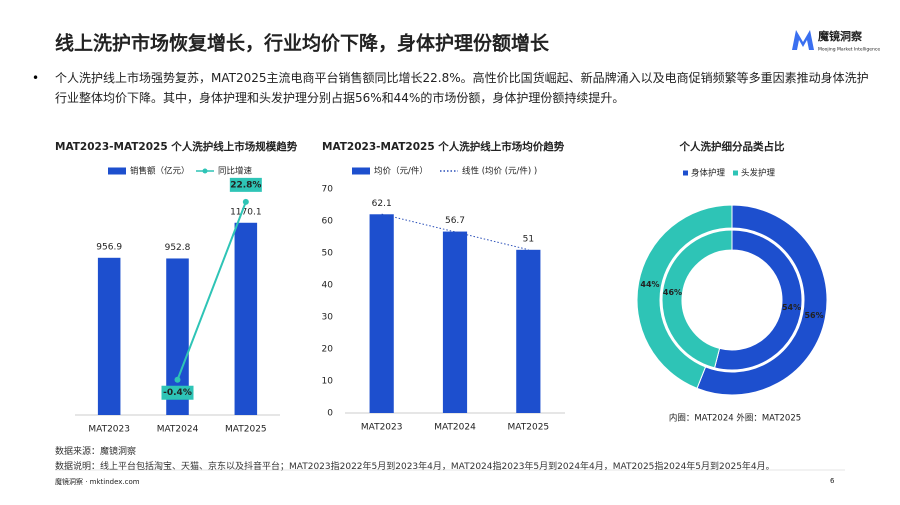  What do you see at coordinates (803, 40) in the screenshot?
I see `logo-icon` at bounding box center [803, 40].